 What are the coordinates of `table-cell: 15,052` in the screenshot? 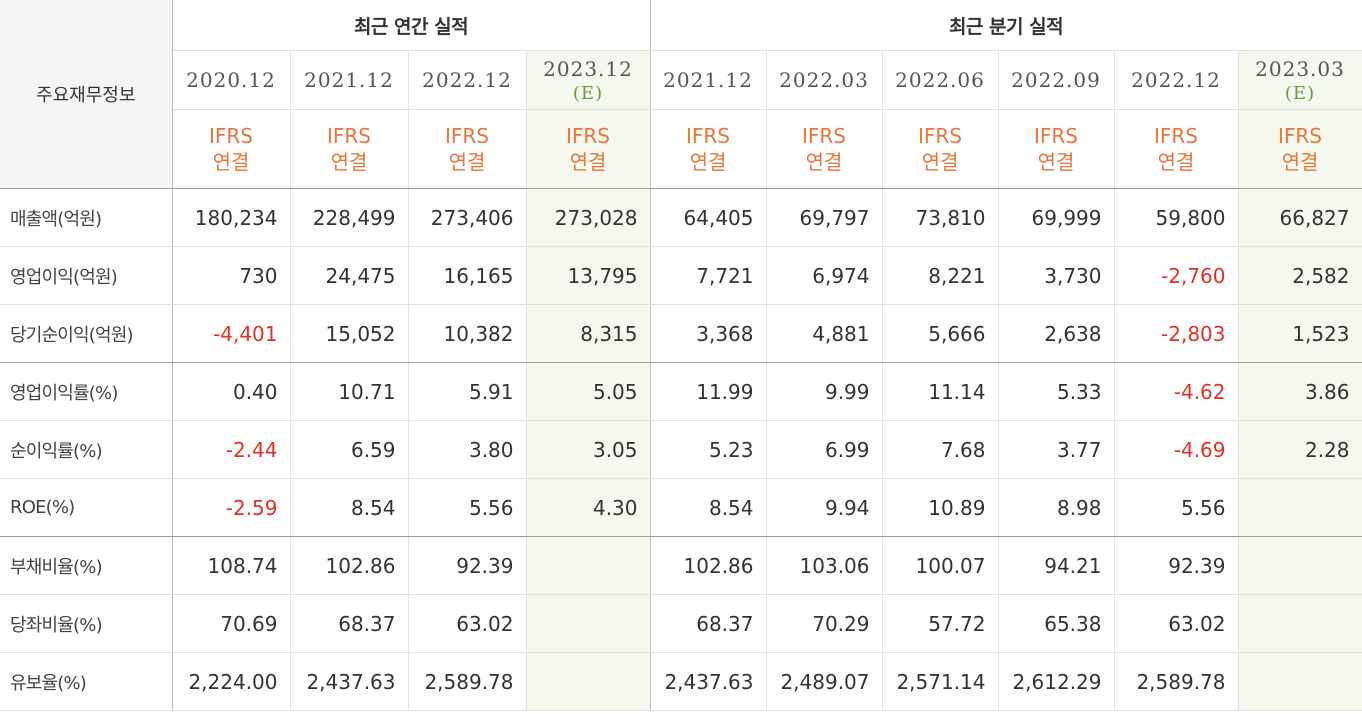 It's located at (349, 333).